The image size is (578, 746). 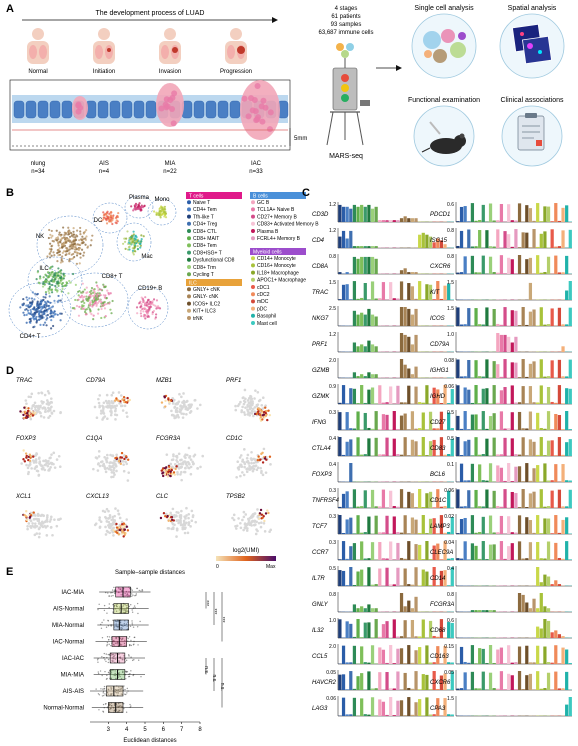 What do you see at coordinates (439, 345) in the screenshot?
I see `gene-label: CD79A` at bounding box center [439, 345].